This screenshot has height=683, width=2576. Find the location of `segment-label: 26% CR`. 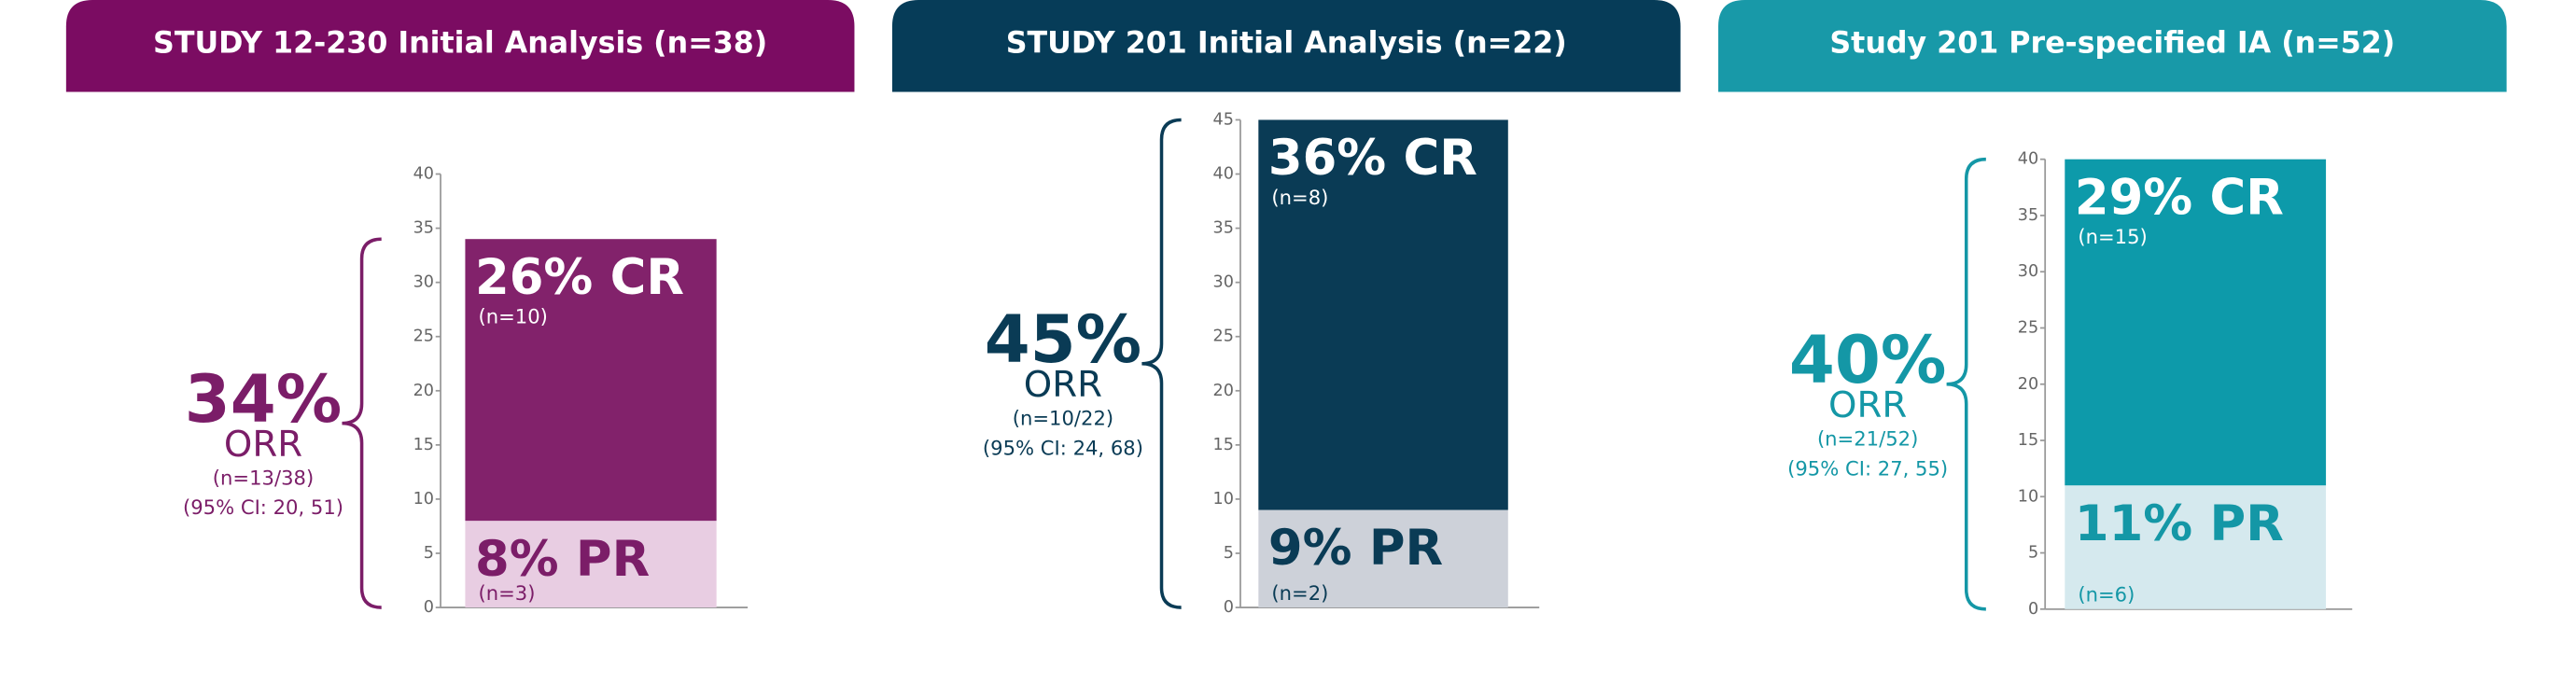

segment-label: 26% CR is located at coordinates (579, 277).